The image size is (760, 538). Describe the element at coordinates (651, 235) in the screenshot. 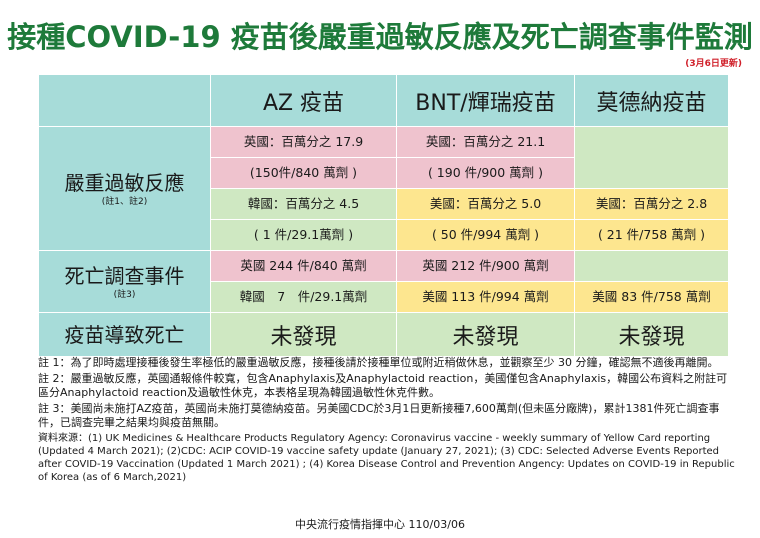

I see `cell-moderna-allergy-us-count: ( 21 件/758 萬劑 )` at that location.